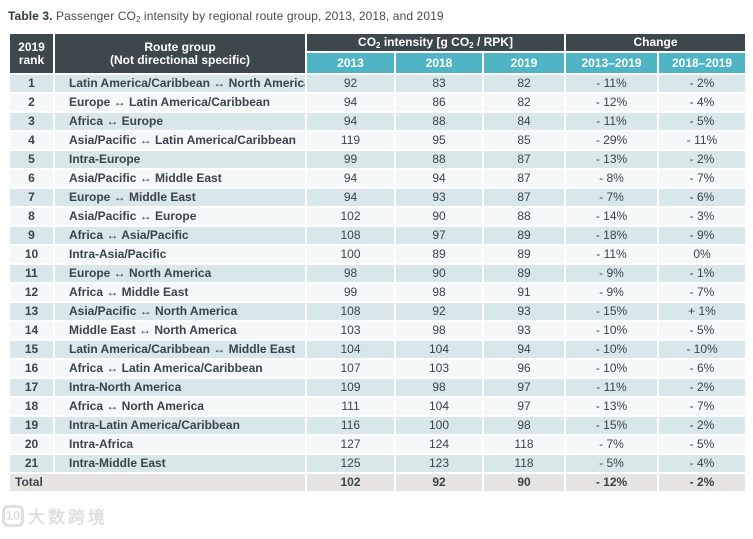 The image size is (753, 539). Describe the element at coordinates (180, 425) in the screenshot. I see `route-cell: Intra-Latin America/Caribbean` at that location.